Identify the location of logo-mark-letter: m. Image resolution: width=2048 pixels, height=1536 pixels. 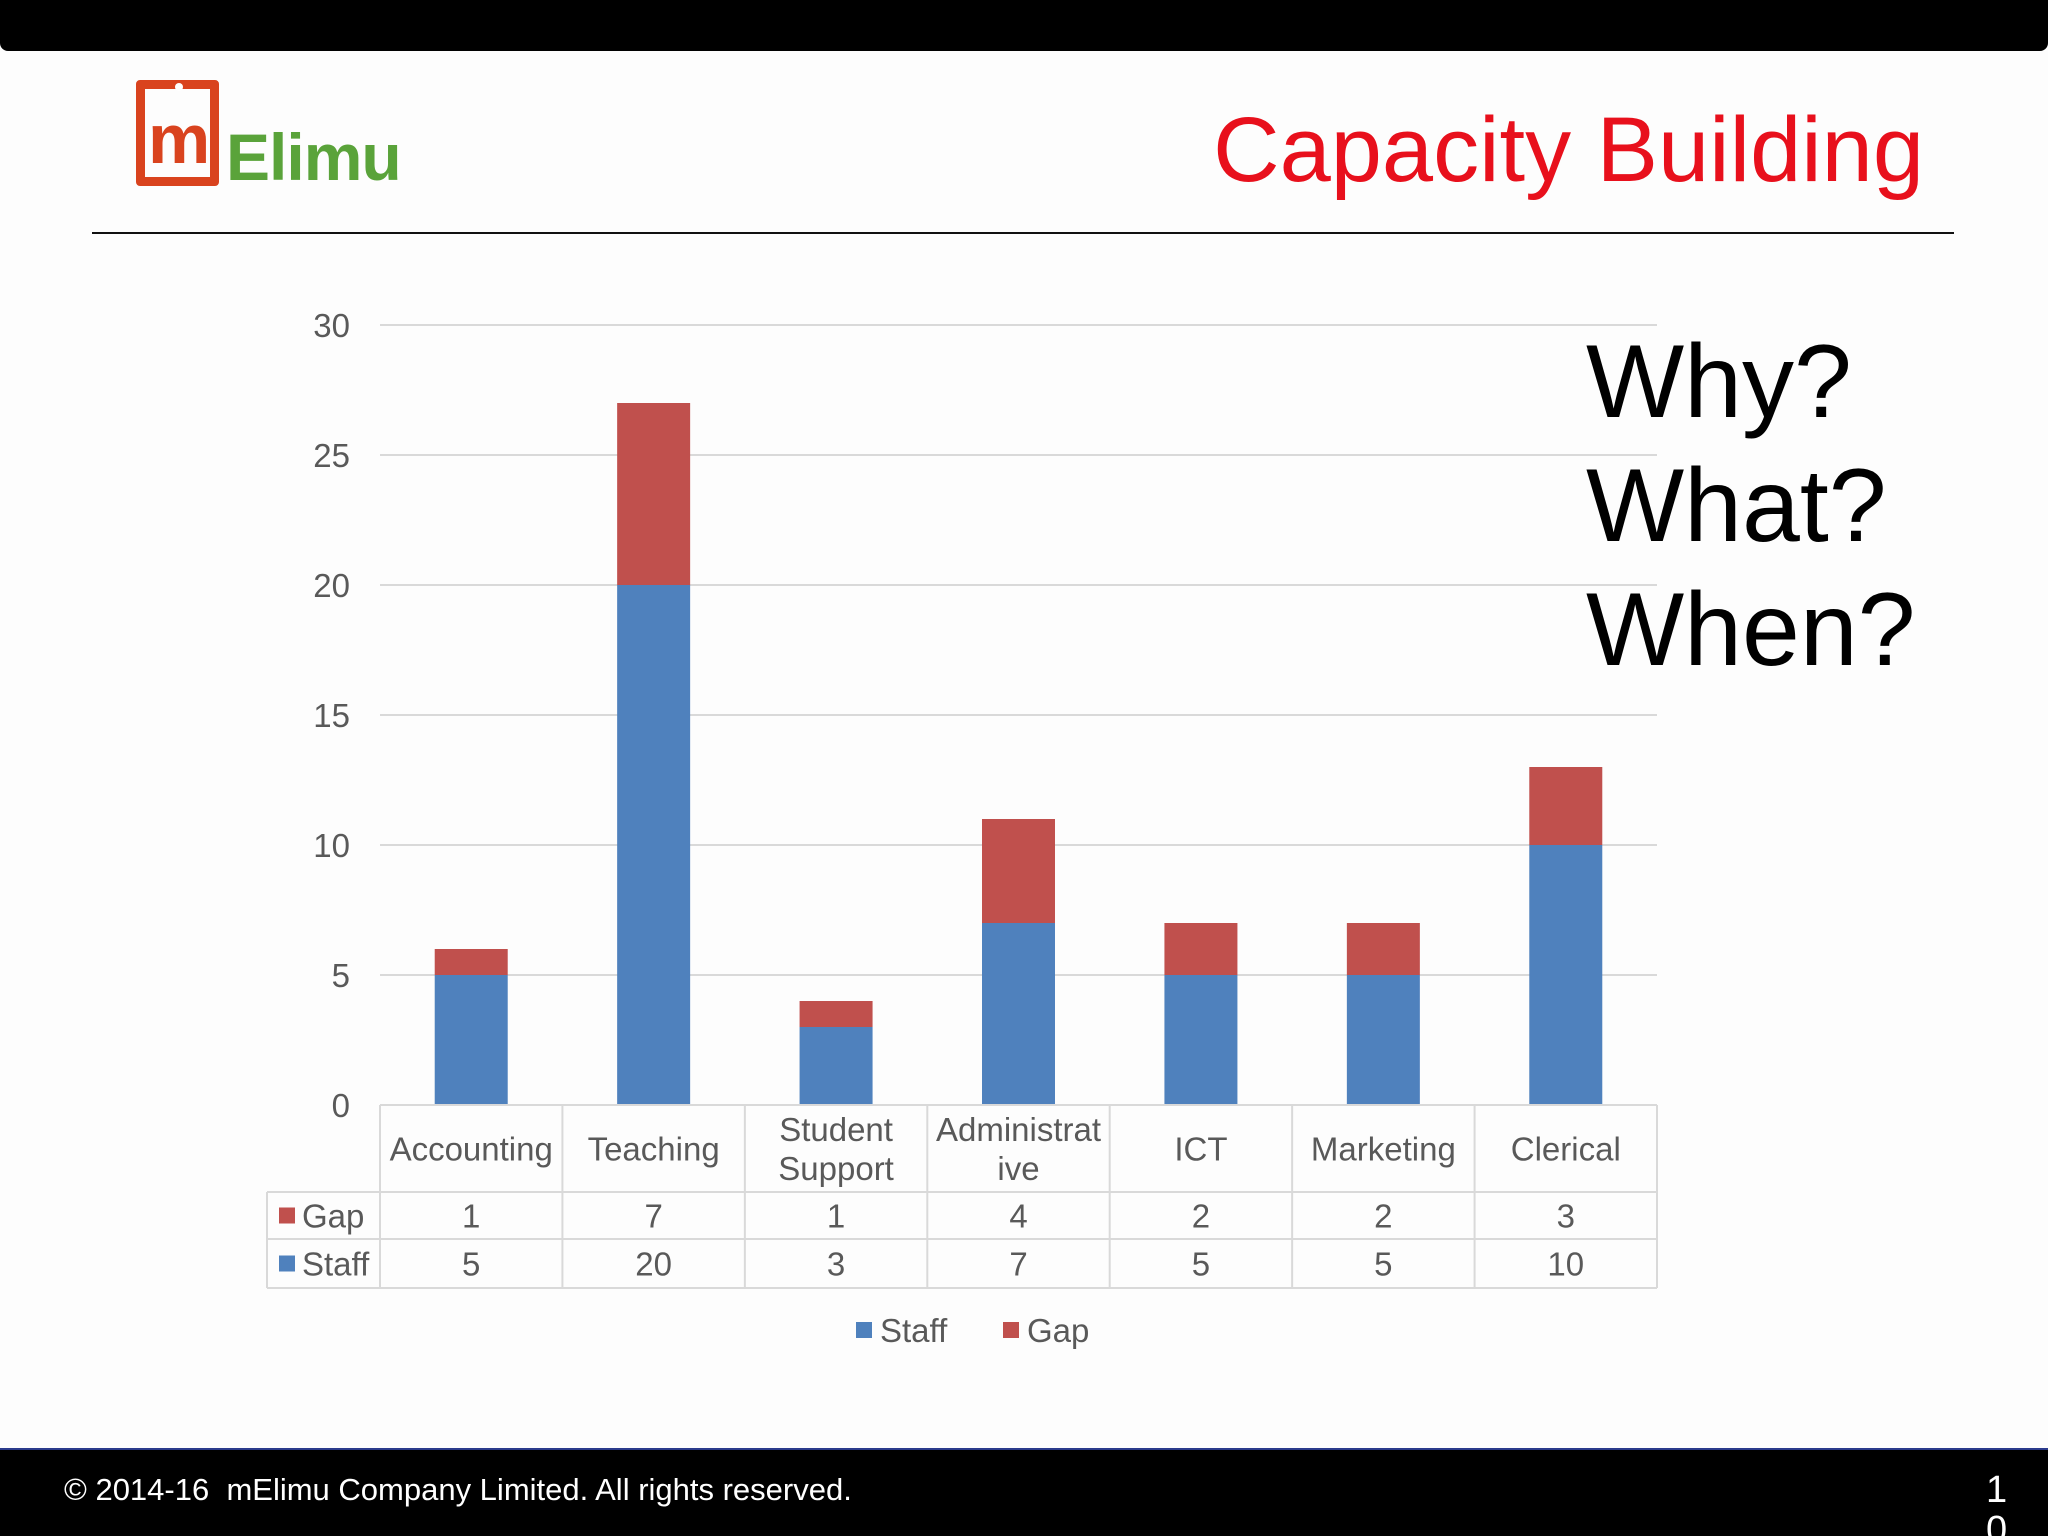
(179, 139).